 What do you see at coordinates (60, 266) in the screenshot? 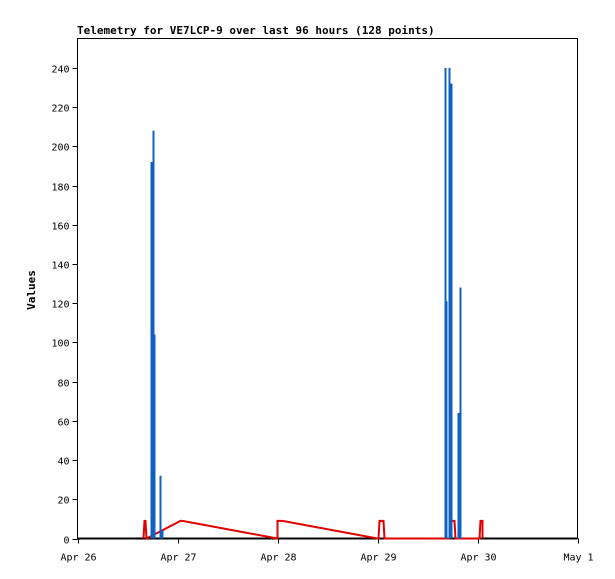
I see `y-tick-label: 140` at bounding box center [60, 266].